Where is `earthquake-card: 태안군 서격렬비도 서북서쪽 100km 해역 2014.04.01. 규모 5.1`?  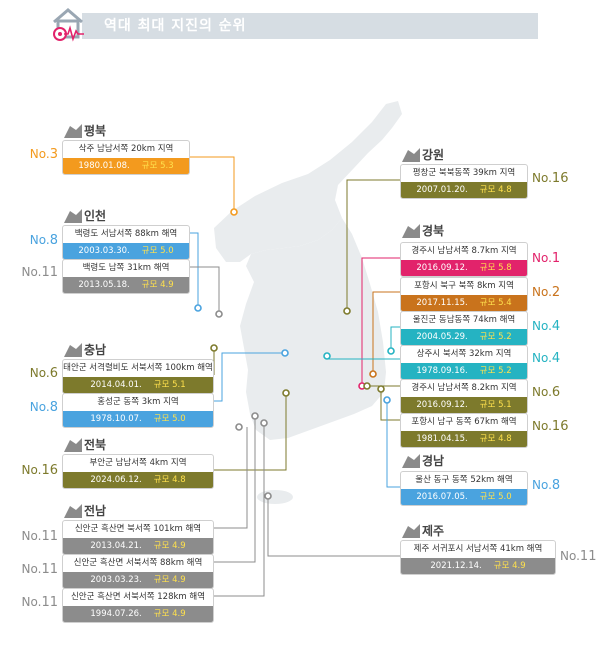
earthquake-card: 태안군 서격렬비도 서북서쪽 100km 해역 2014.04.01. 규모 5.1 is located at coordinates (138, 376).